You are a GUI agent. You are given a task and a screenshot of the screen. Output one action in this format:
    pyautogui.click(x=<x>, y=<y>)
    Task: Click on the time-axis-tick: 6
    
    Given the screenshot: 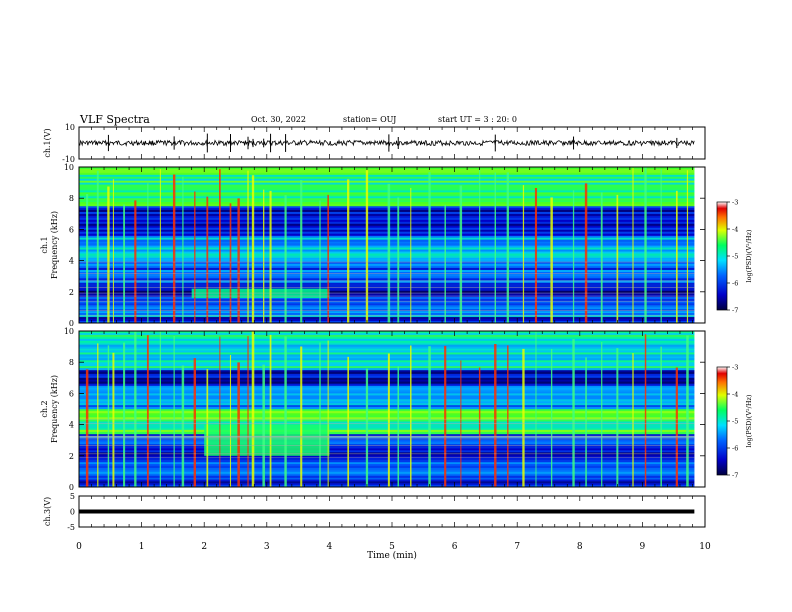 What is the action you would take?
    pyautogui.click(x=455, y=547)
    